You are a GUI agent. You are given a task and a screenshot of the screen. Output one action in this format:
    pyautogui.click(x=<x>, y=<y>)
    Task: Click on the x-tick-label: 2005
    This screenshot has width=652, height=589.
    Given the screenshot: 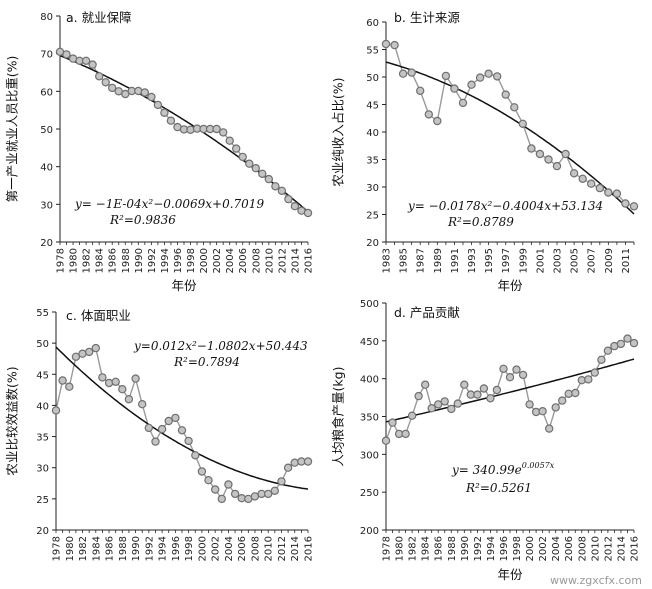 What is the action you would take?
    pyautogui.click(x=575, y=260)
    